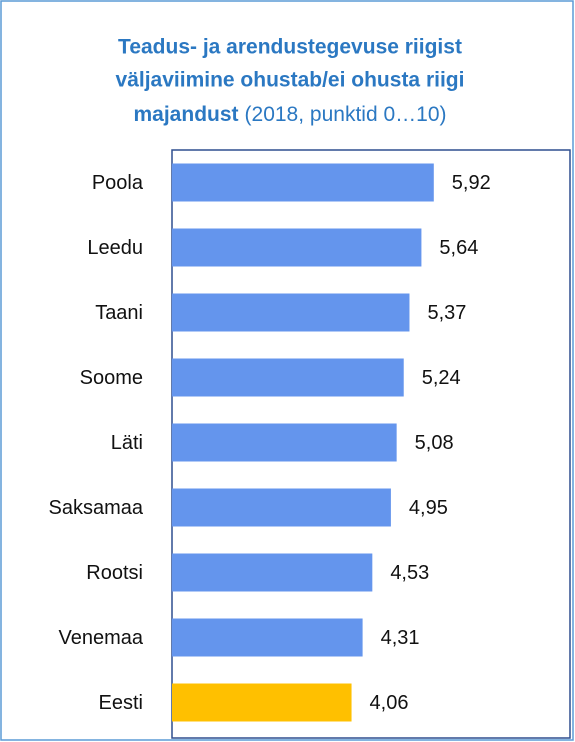 The height and width of the screenshot is (742, 575). Describe the element at coordinates (111, 378) in the screenshot. I see `category-label: Soome` at that location.